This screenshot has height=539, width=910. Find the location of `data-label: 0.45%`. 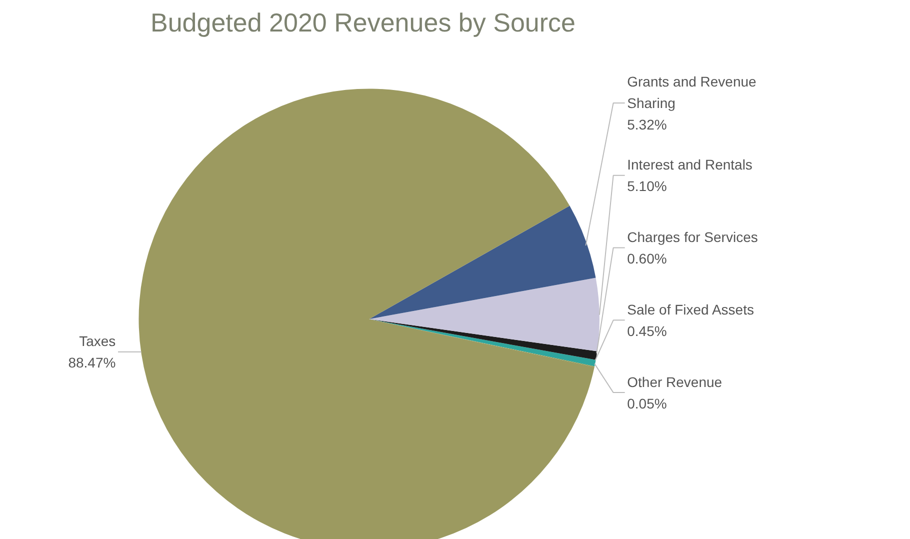

data-label: 0.45% is located at coordinates (647, 330).